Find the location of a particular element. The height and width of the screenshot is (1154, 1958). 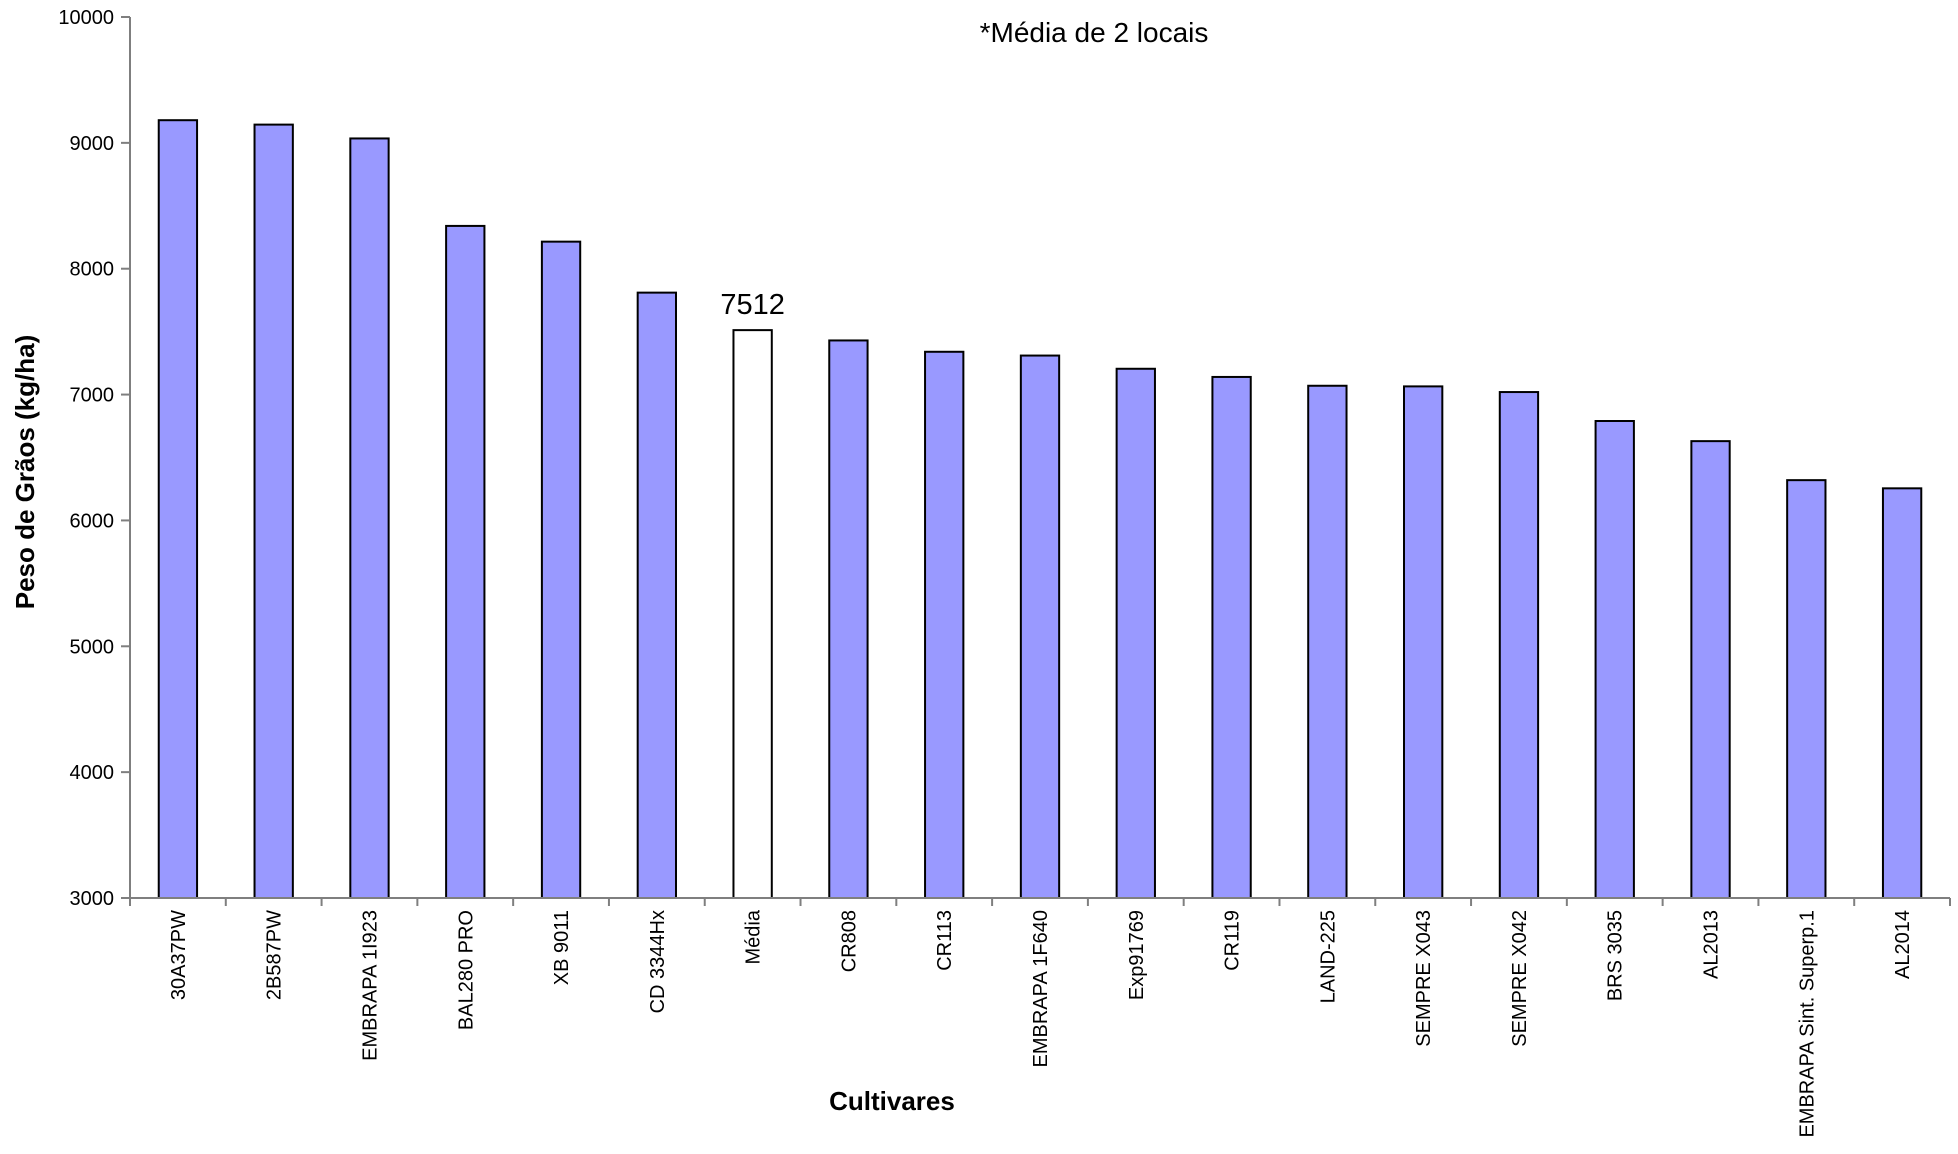

y-tick-label: 4000 is located at coordinates (92, 773).